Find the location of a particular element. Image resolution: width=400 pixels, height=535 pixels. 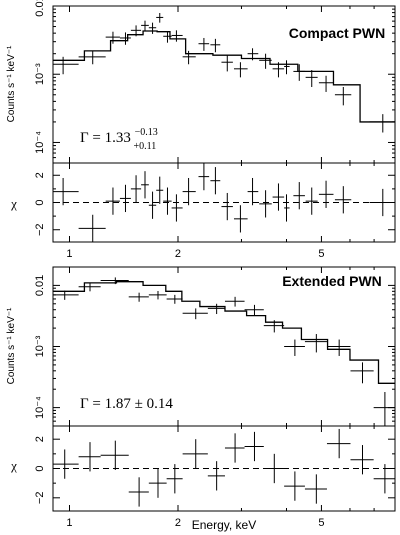

x-axis-label: Energy, keV is located at coordinates (224, 525).